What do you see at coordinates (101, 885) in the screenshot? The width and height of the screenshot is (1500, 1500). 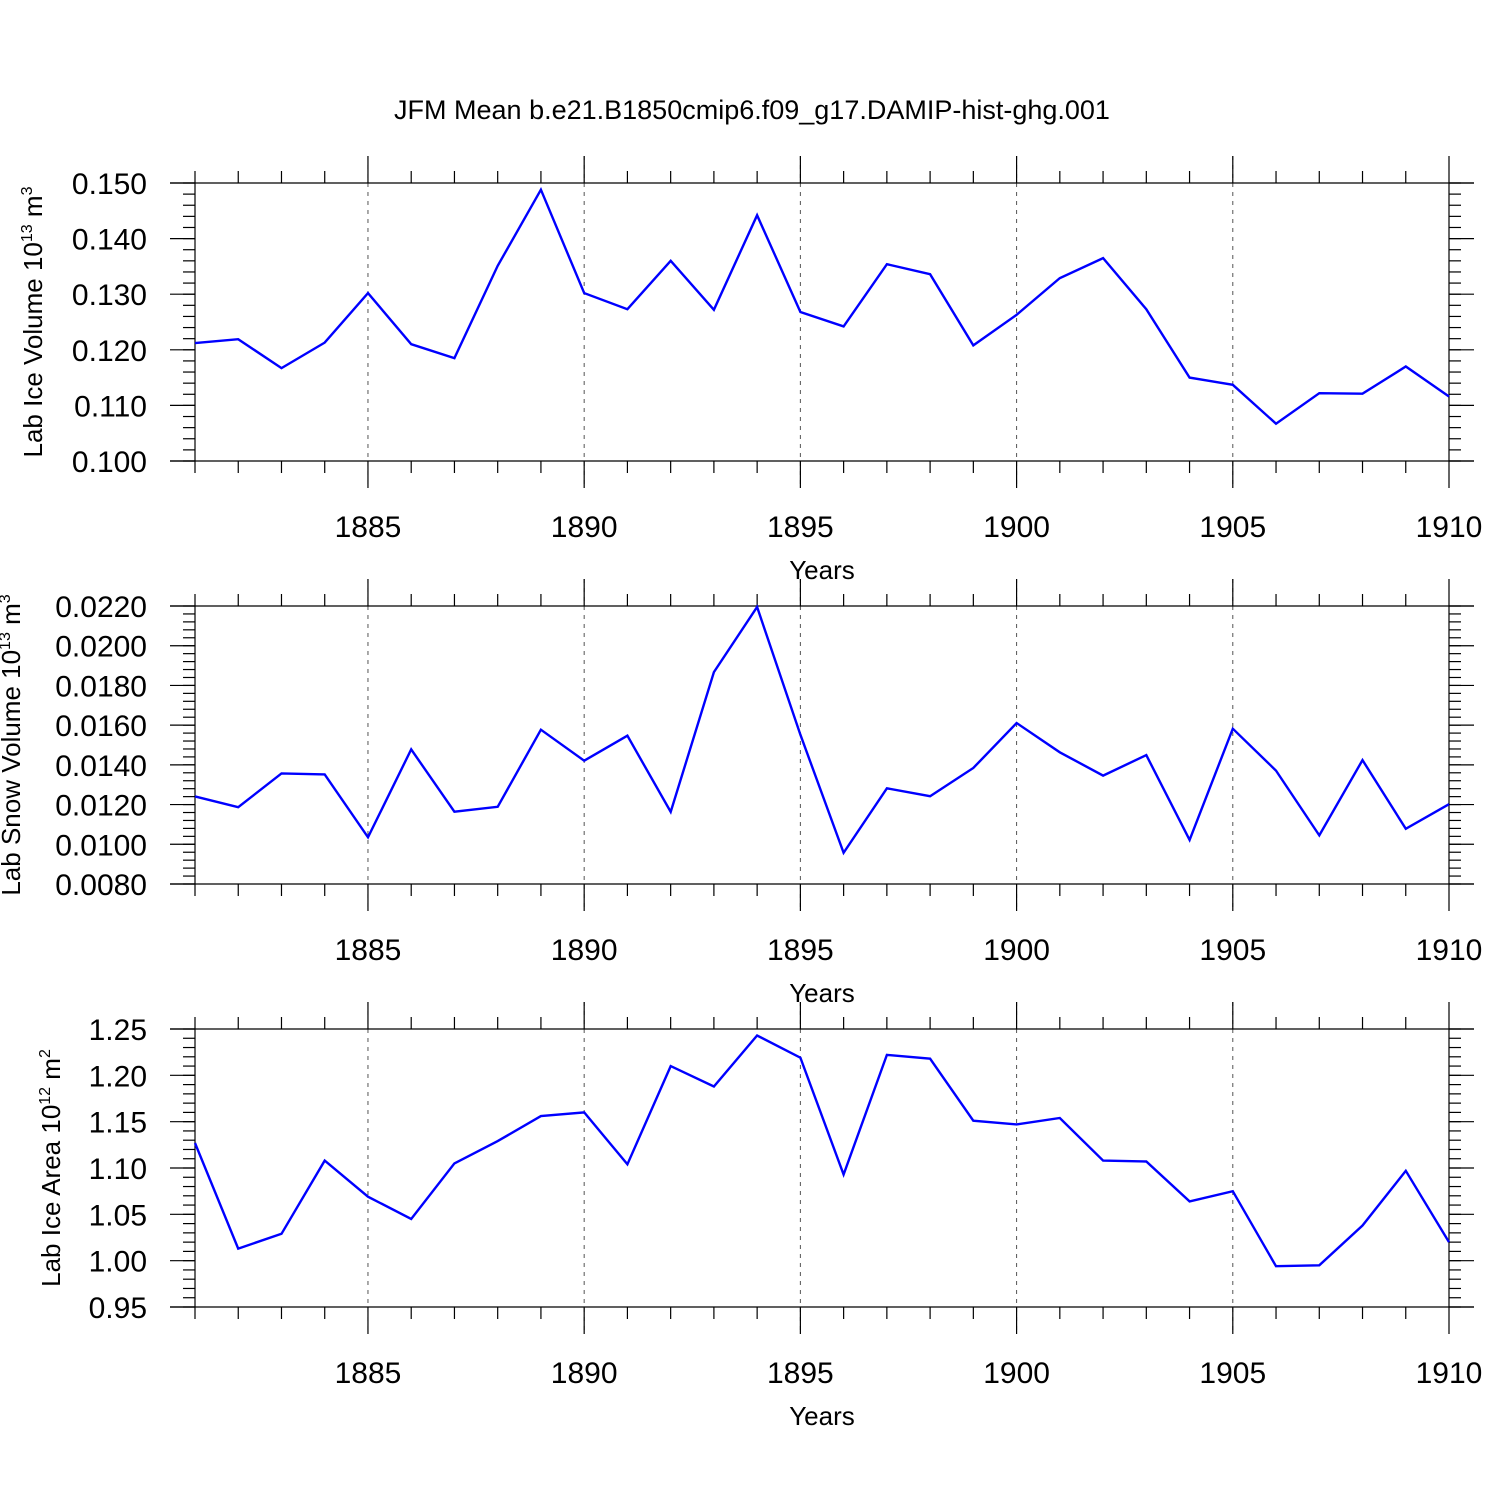 I see `y-tick-label: 0.0080` at bounding box center [101, 885].